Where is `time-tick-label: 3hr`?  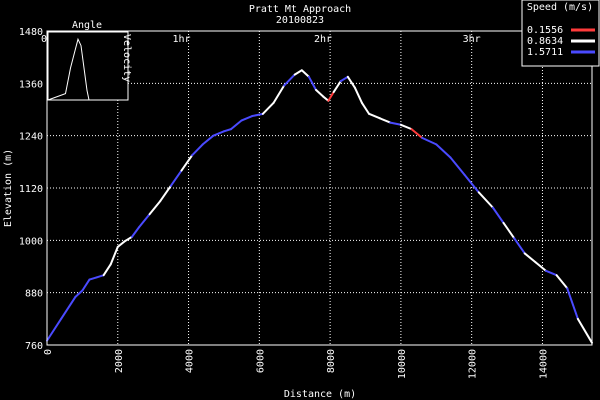 time-tick-label: 3hr is located at coordinates (472, 39).